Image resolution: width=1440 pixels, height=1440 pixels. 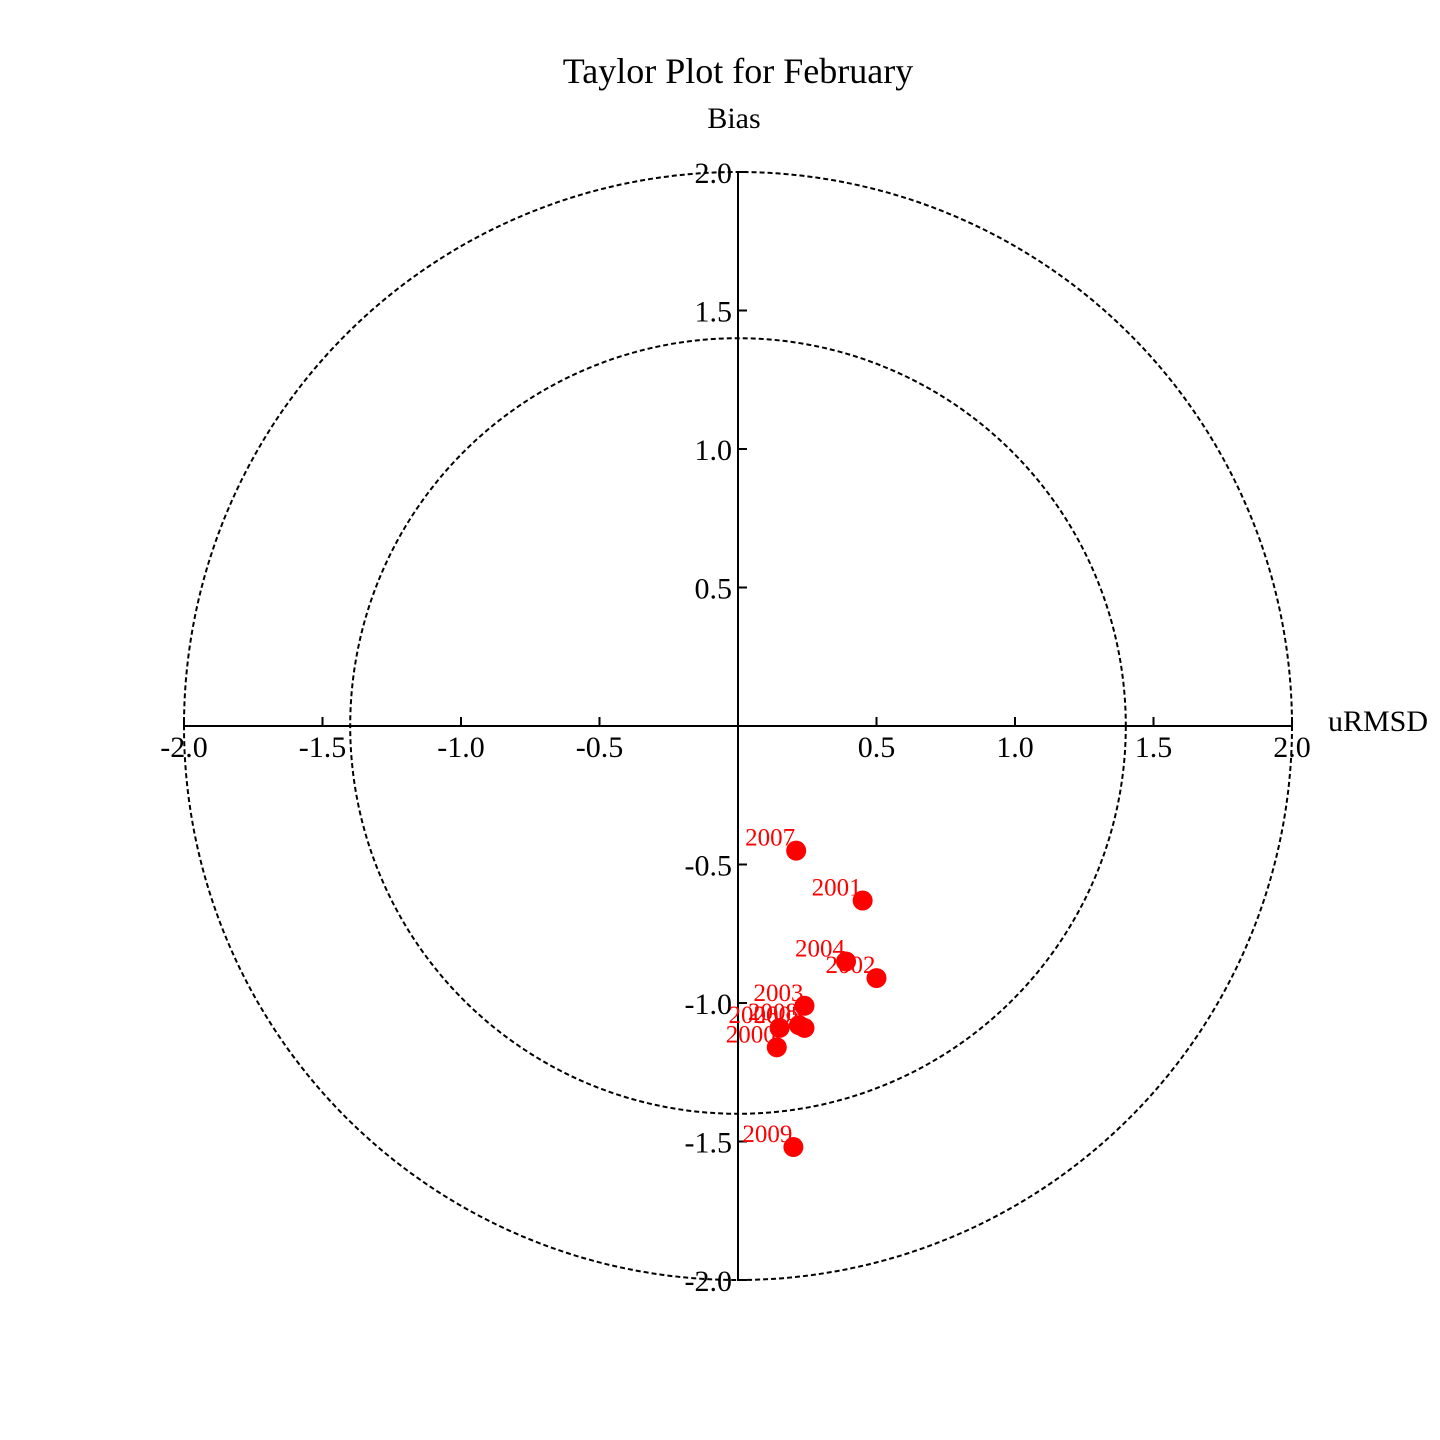 I want to click on x-tick-label: 1.0, so click(x=1015, y=747).